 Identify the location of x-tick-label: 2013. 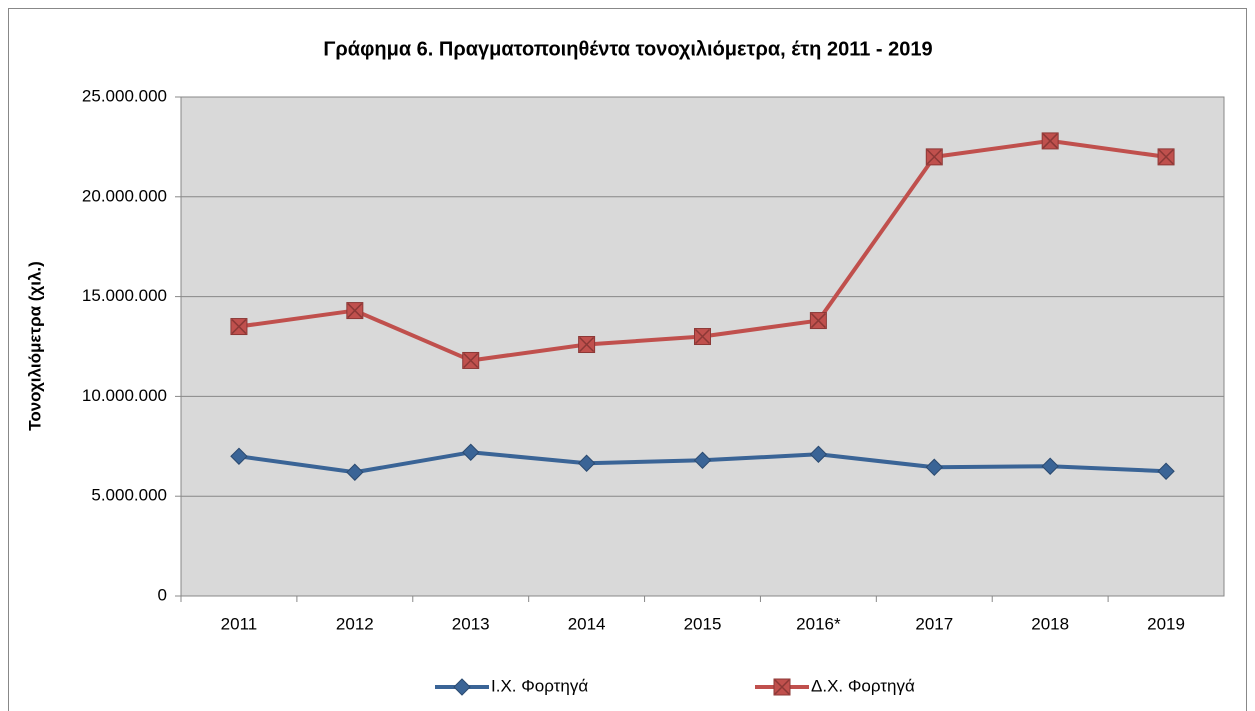
(471, 623).